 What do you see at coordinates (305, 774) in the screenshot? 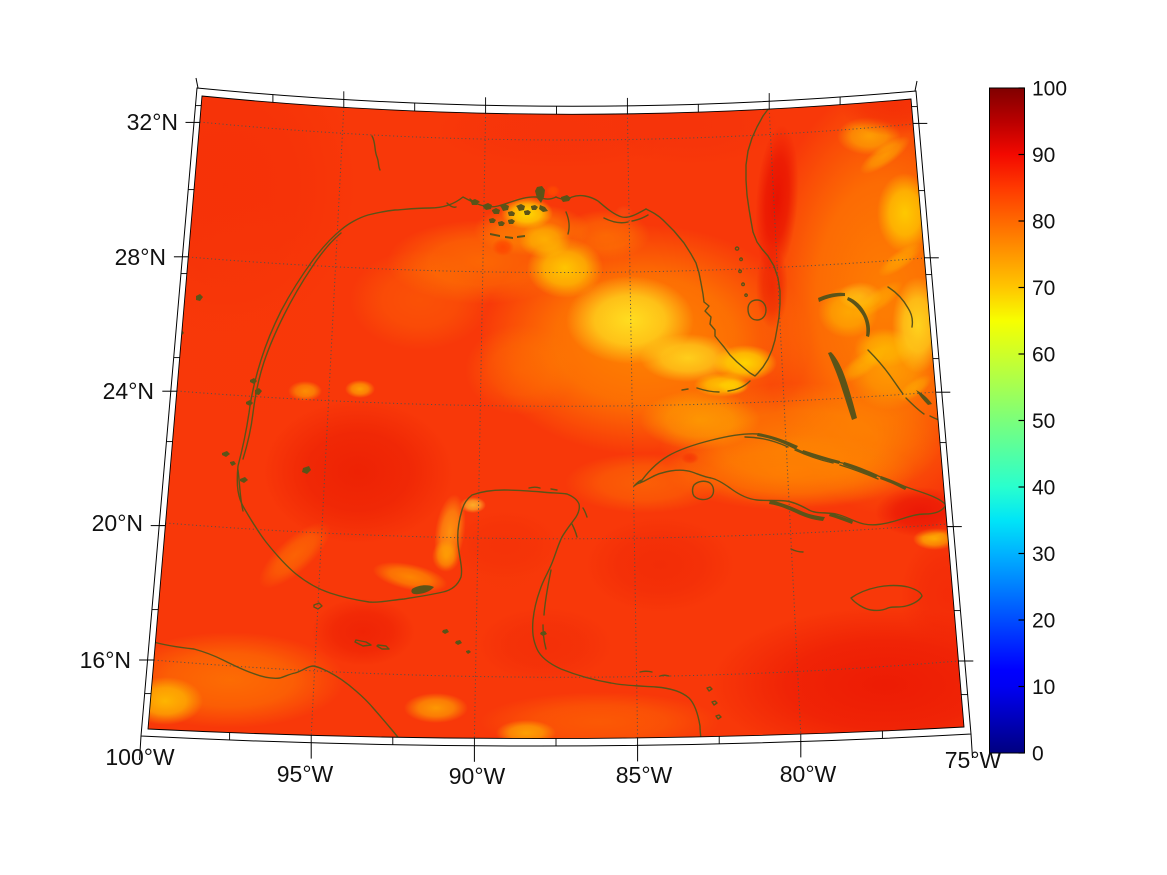
I see `svg-text: 95°W` at bounding box center [305, 774].